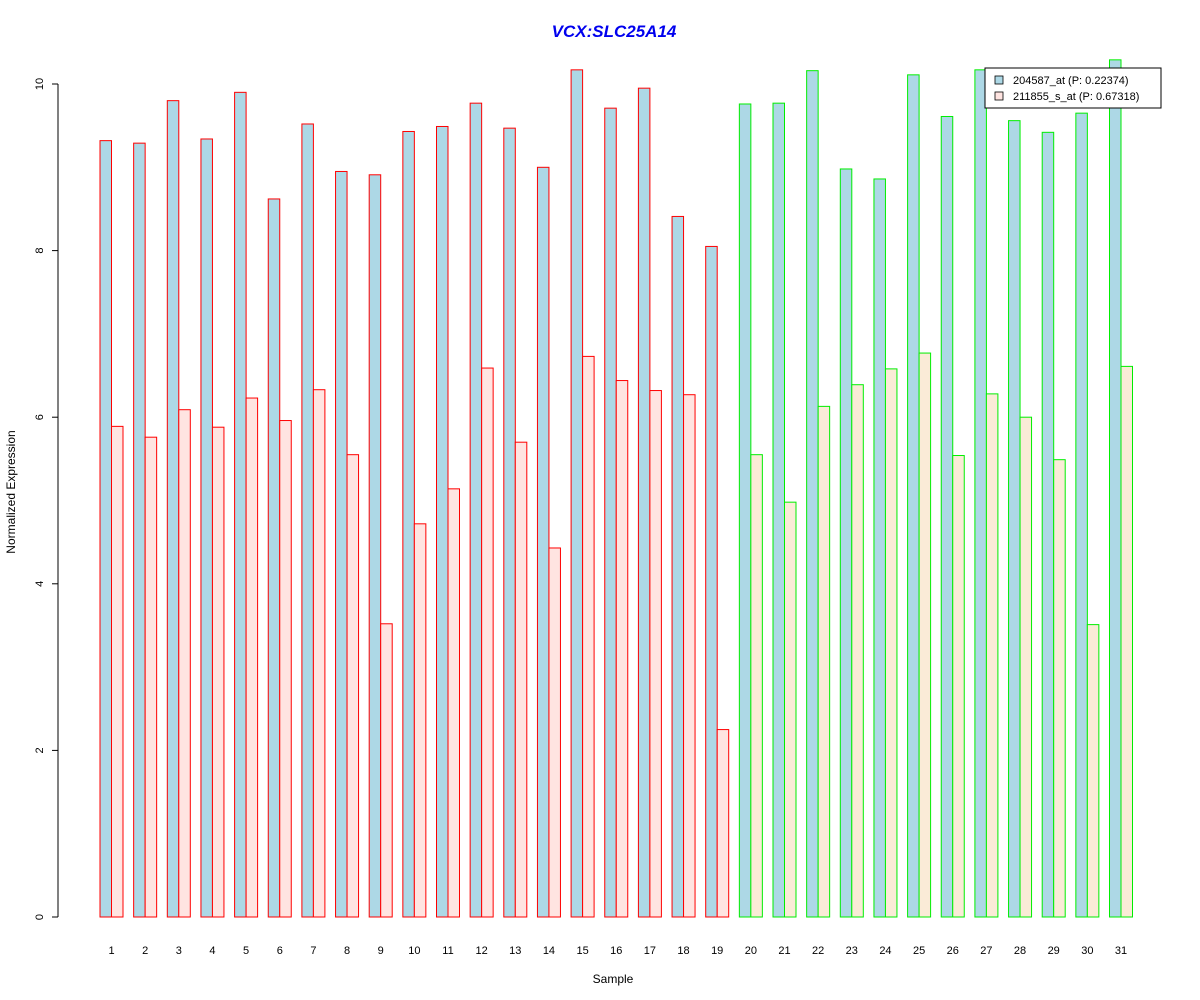  What do you see at coordinates (280, 951) in the screenshot?
I see `x-tick-label-6: 6` at bounding box center [280, 951].